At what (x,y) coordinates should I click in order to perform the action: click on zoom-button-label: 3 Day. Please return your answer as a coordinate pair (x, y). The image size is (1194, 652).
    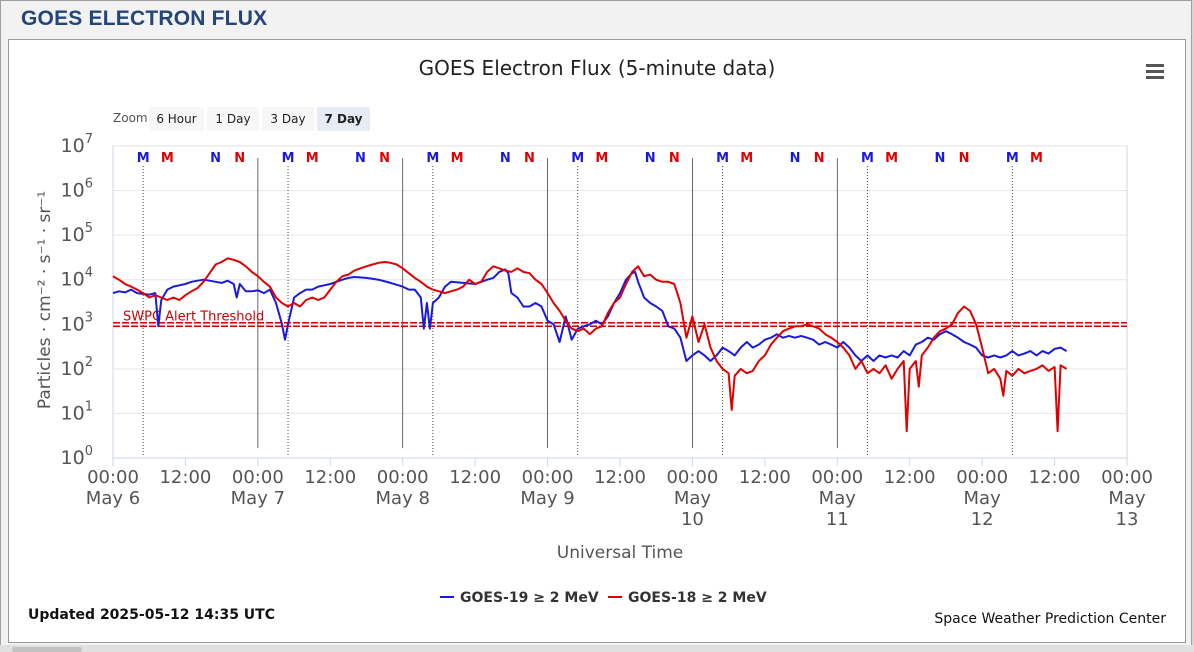
    Looking at the image, I should click on (287, 119).